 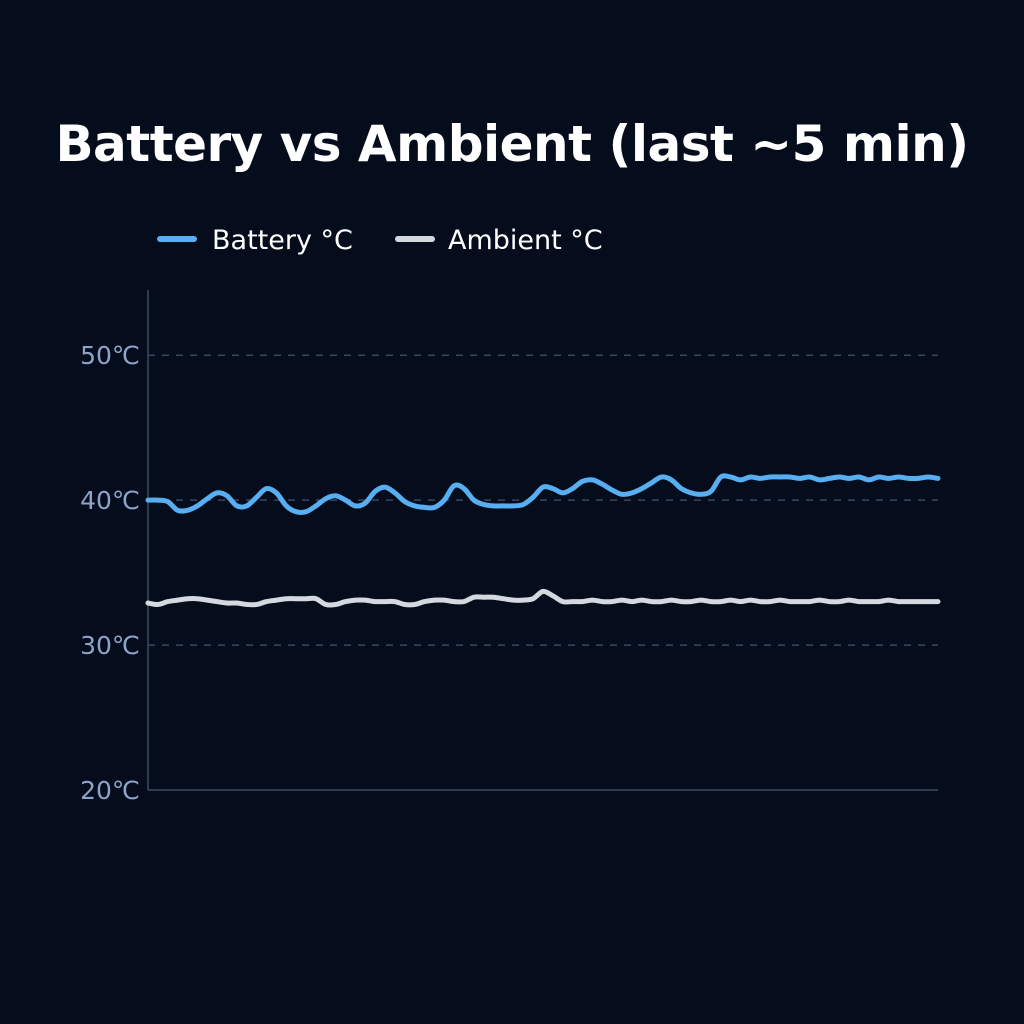 What do you see at coordinates (543, 598) in the screenshot?
I see `series-line-ambient` at bounding box center [543, 598].